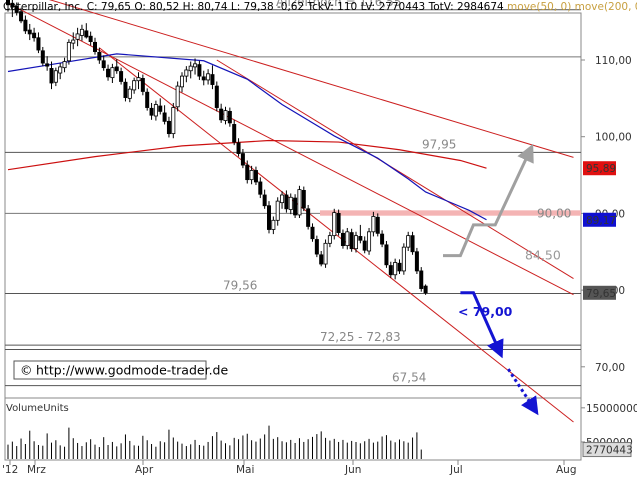 The width and height of the screenshot is (637, 477). I want to click on price-tags: 95,89 89,17 79,65, so click(599, 230).